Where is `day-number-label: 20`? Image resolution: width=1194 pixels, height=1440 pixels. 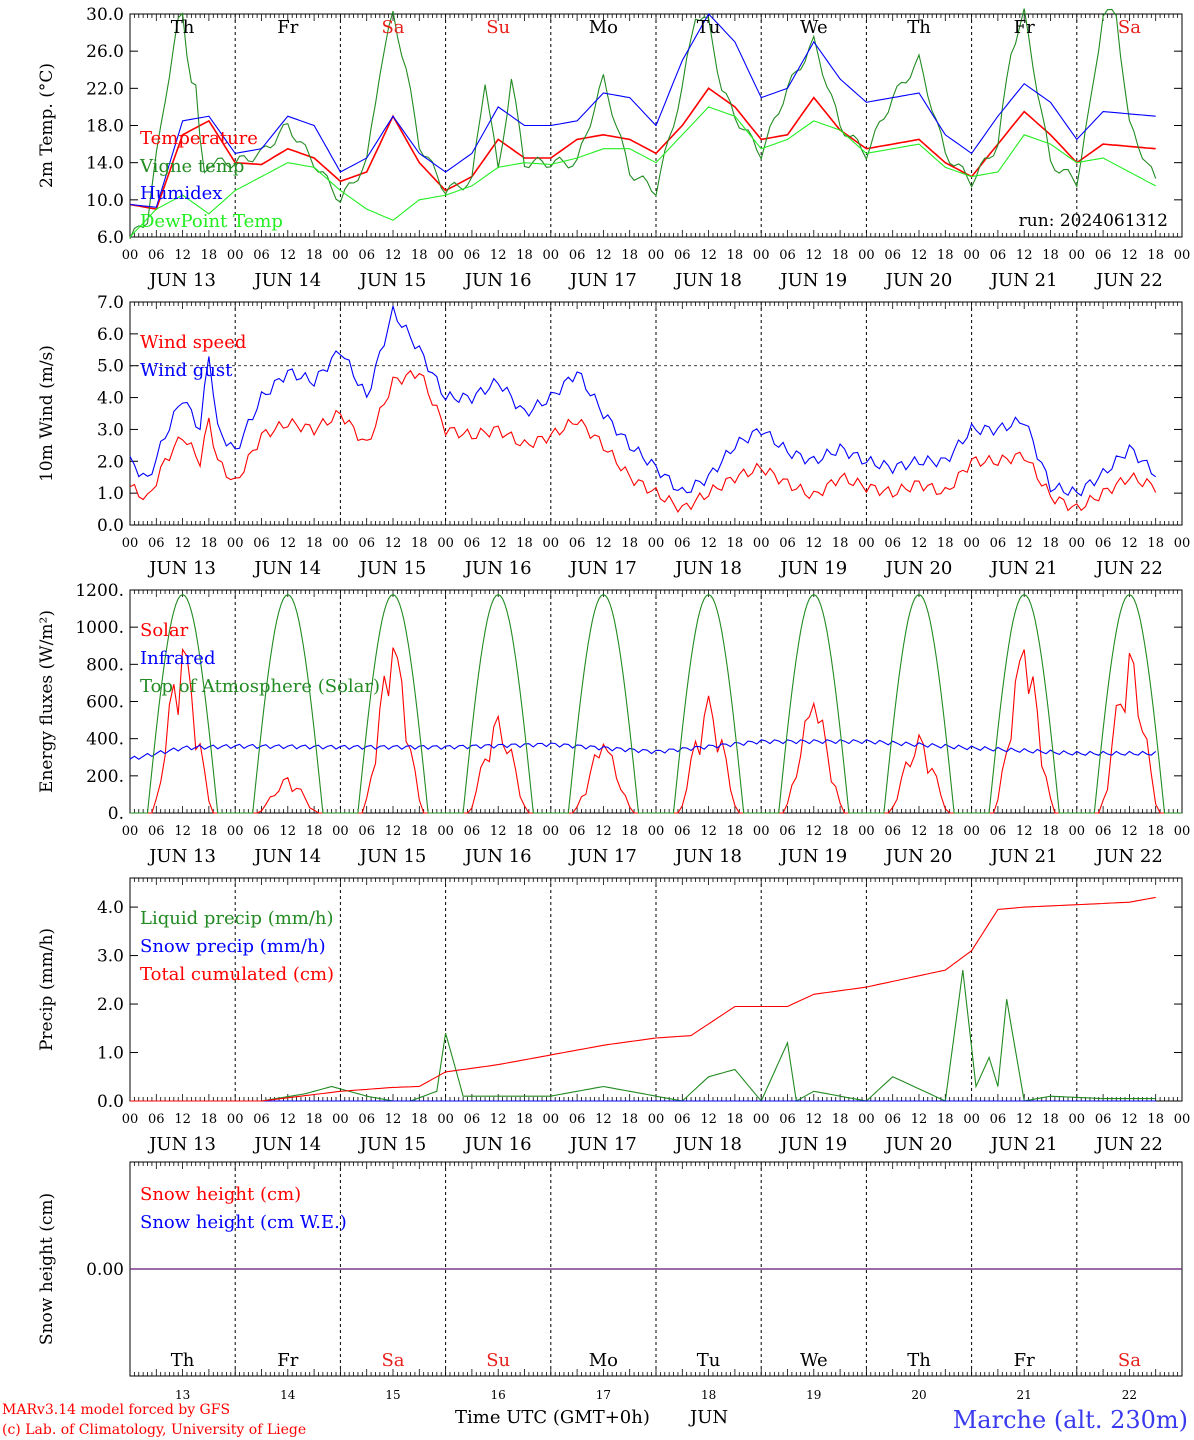 day-number-label: 20 is located at coordinates (918, 1395).